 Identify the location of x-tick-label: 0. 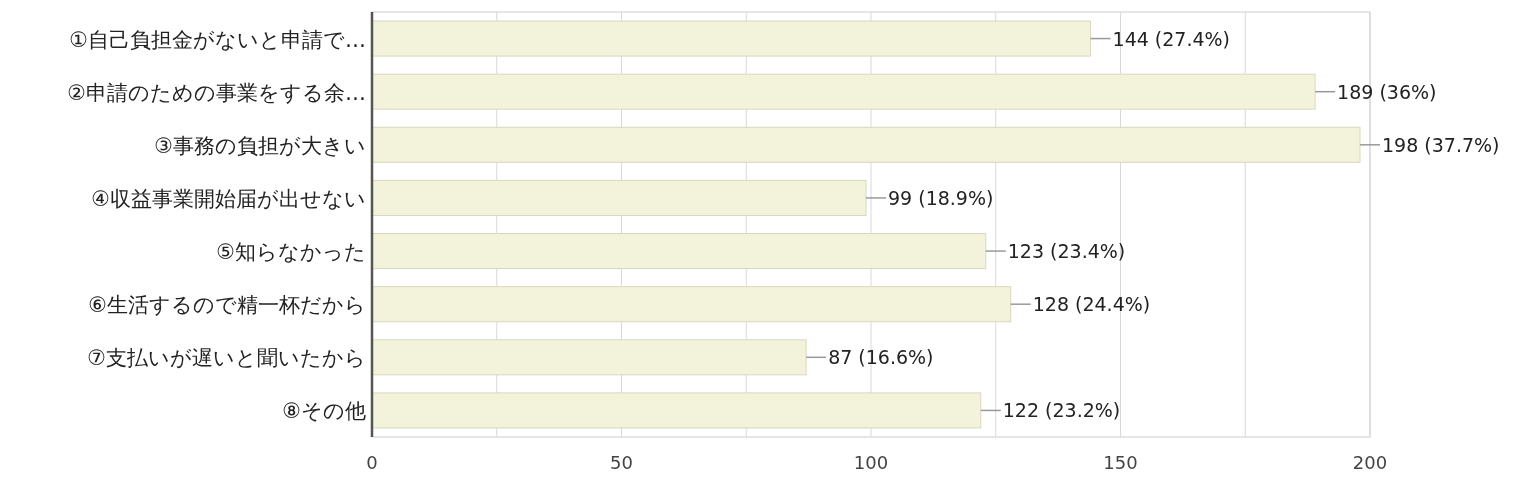
(372, 462).